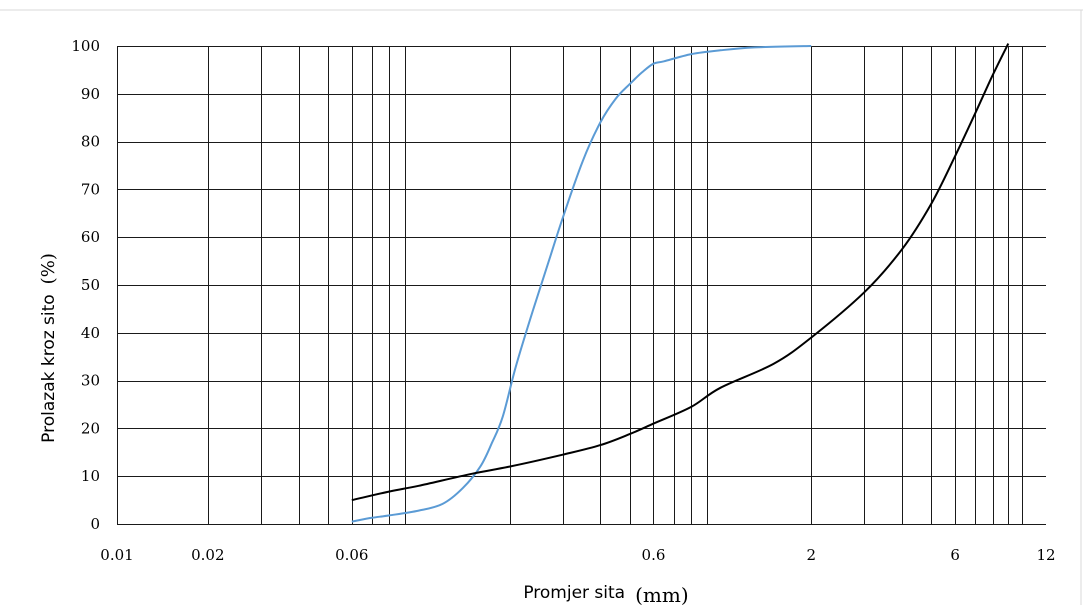 The image size is (1083, 605). I want to click on x-tick-label: 0.06, so click(351, 555).